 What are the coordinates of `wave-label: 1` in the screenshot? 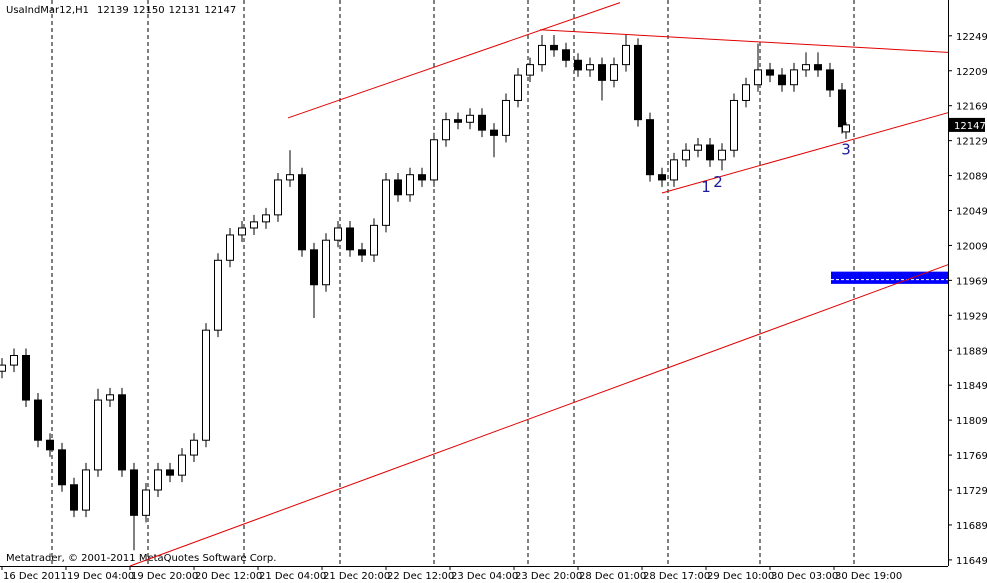 It's located at (706, 187).